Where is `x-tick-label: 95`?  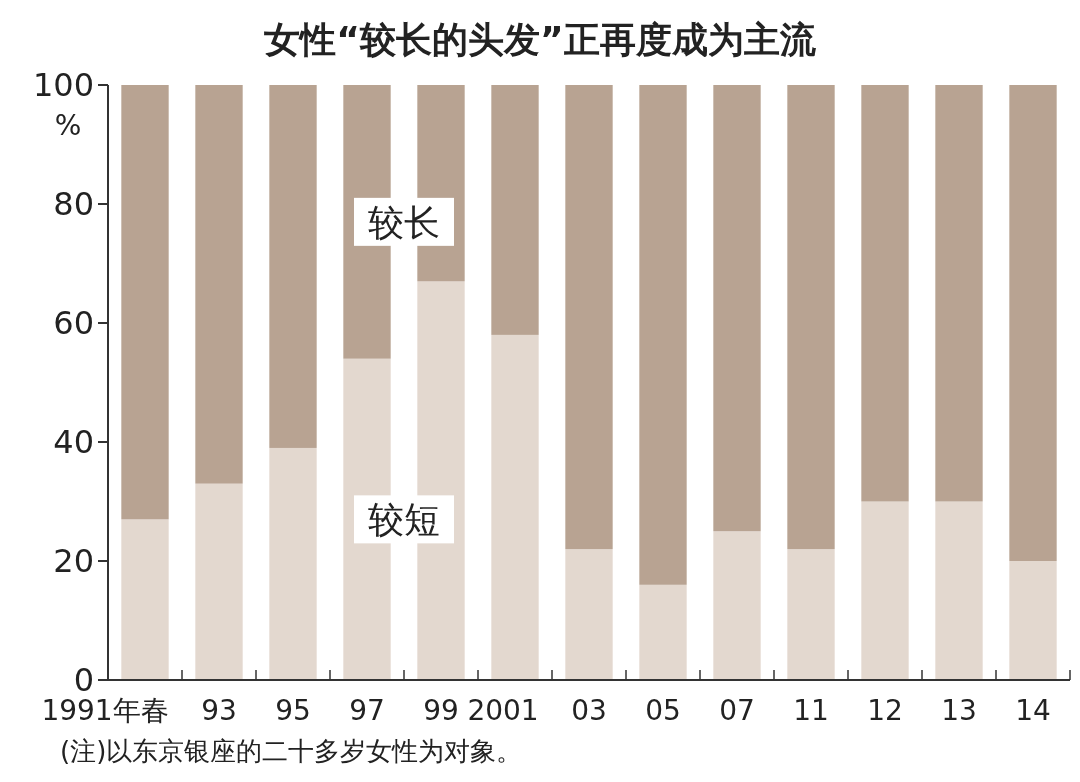
x-tick-label: 95 is located at coordinates (293, 710).